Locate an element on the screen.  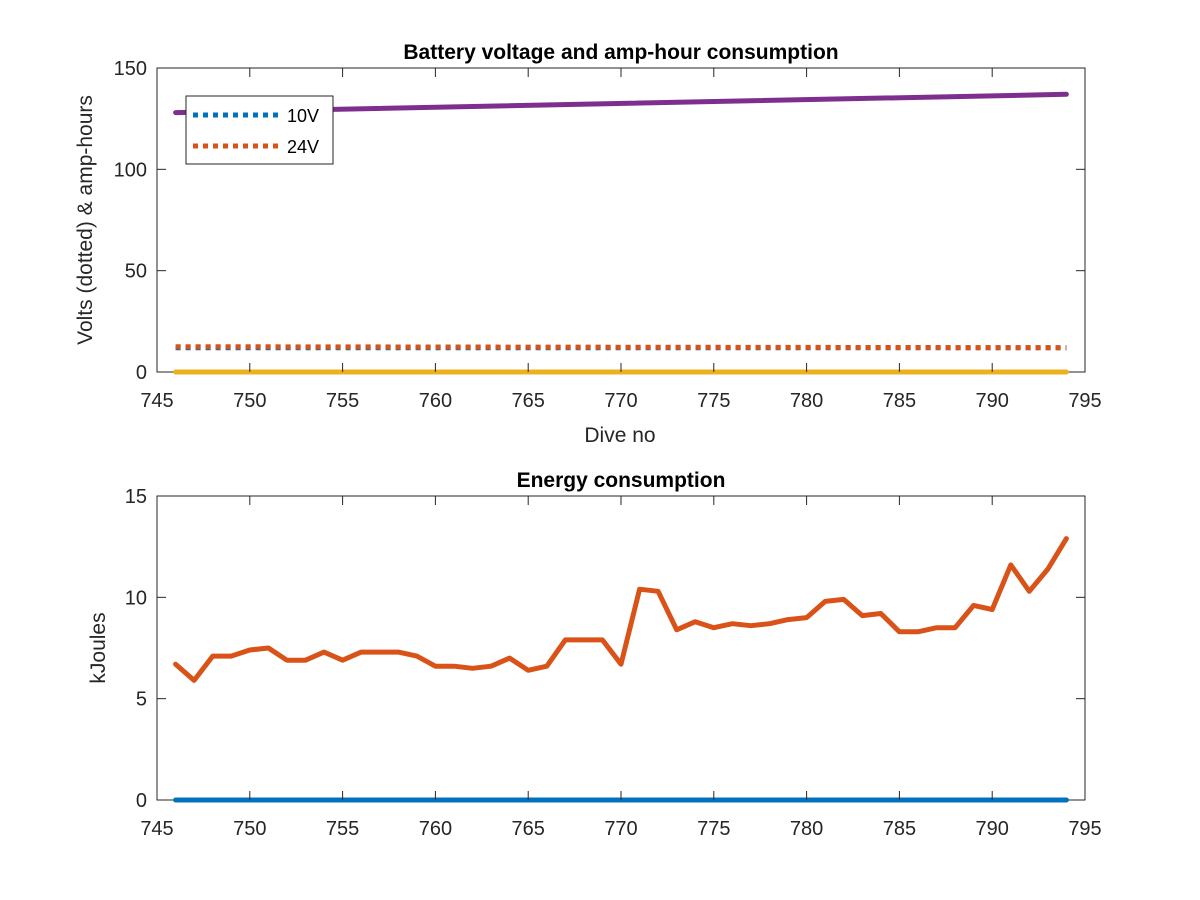
y-tick-label: 150 is located at coordinates (130, 69).